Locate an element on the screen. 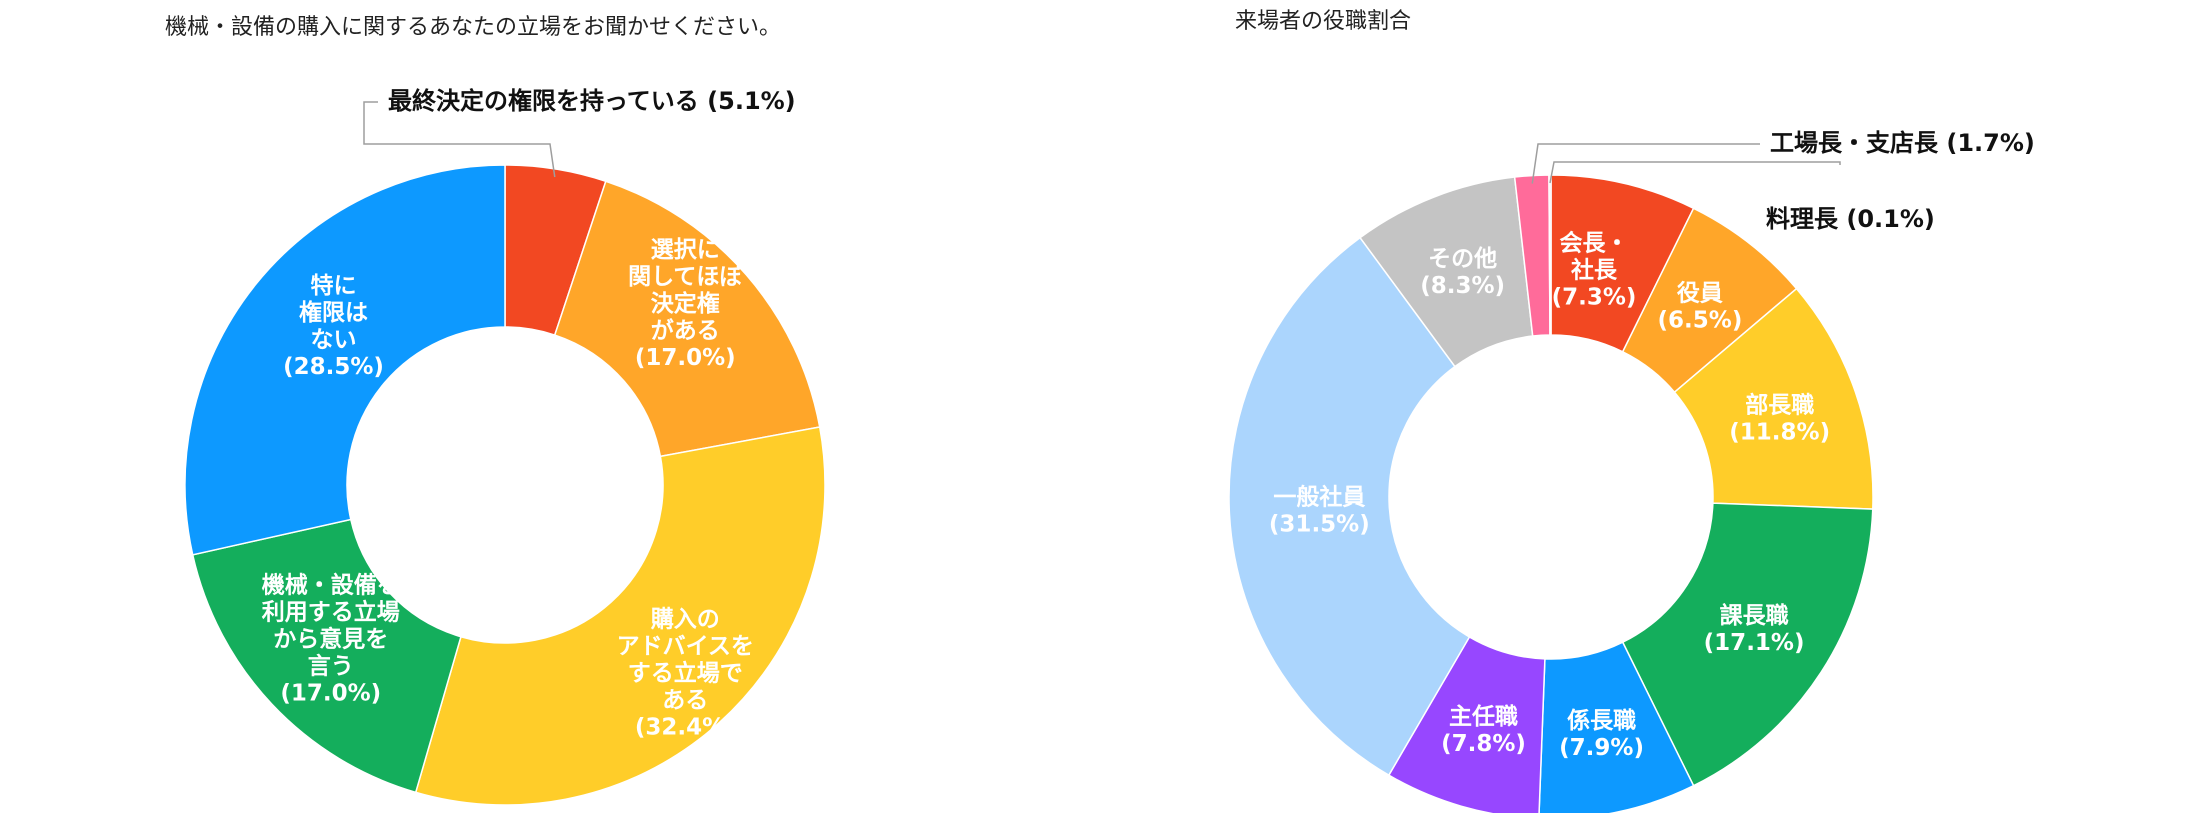 The height and width of the screenshot is (813, 2201). chart-2-title: 来場者の役職割合 is located at coordinates (1323, 21).